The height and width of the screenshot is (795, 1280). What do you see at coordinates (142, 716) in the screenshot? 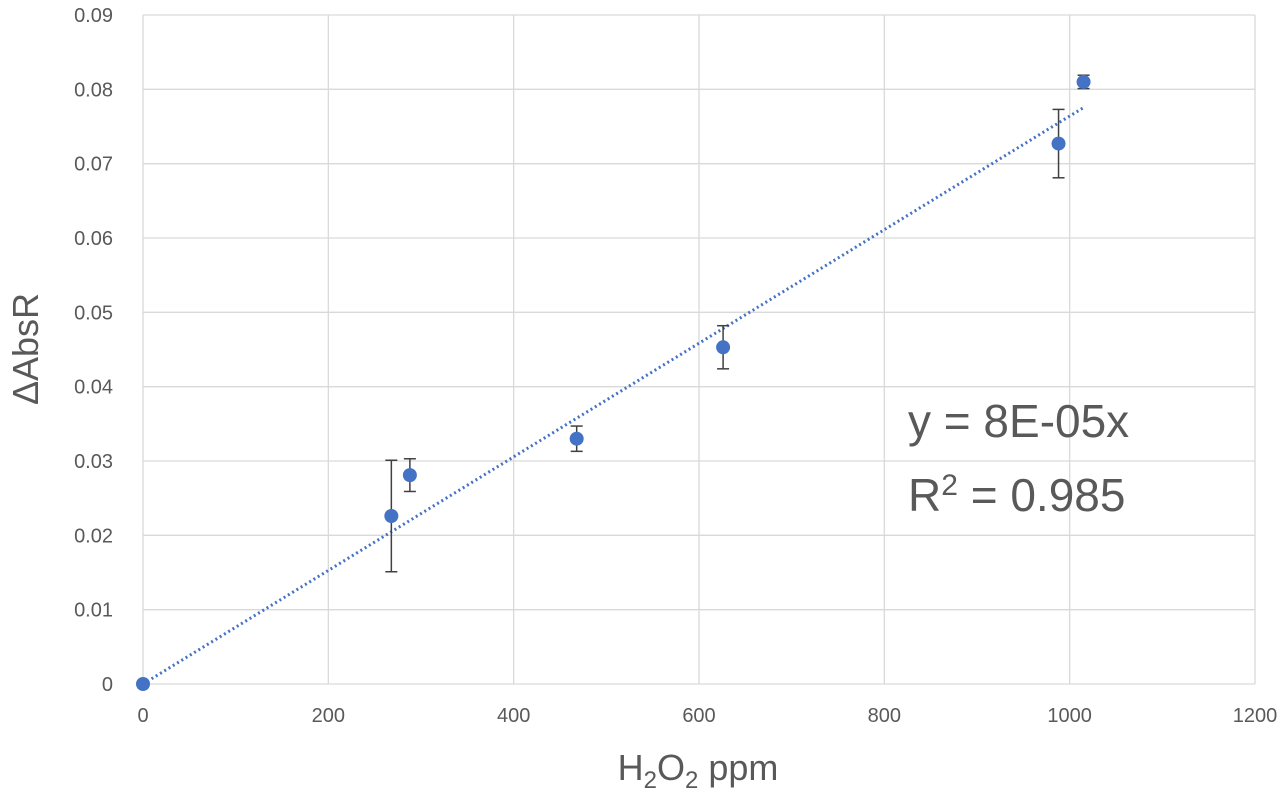
I see `x-tick-label: 0` at bounding box center [142, 716].